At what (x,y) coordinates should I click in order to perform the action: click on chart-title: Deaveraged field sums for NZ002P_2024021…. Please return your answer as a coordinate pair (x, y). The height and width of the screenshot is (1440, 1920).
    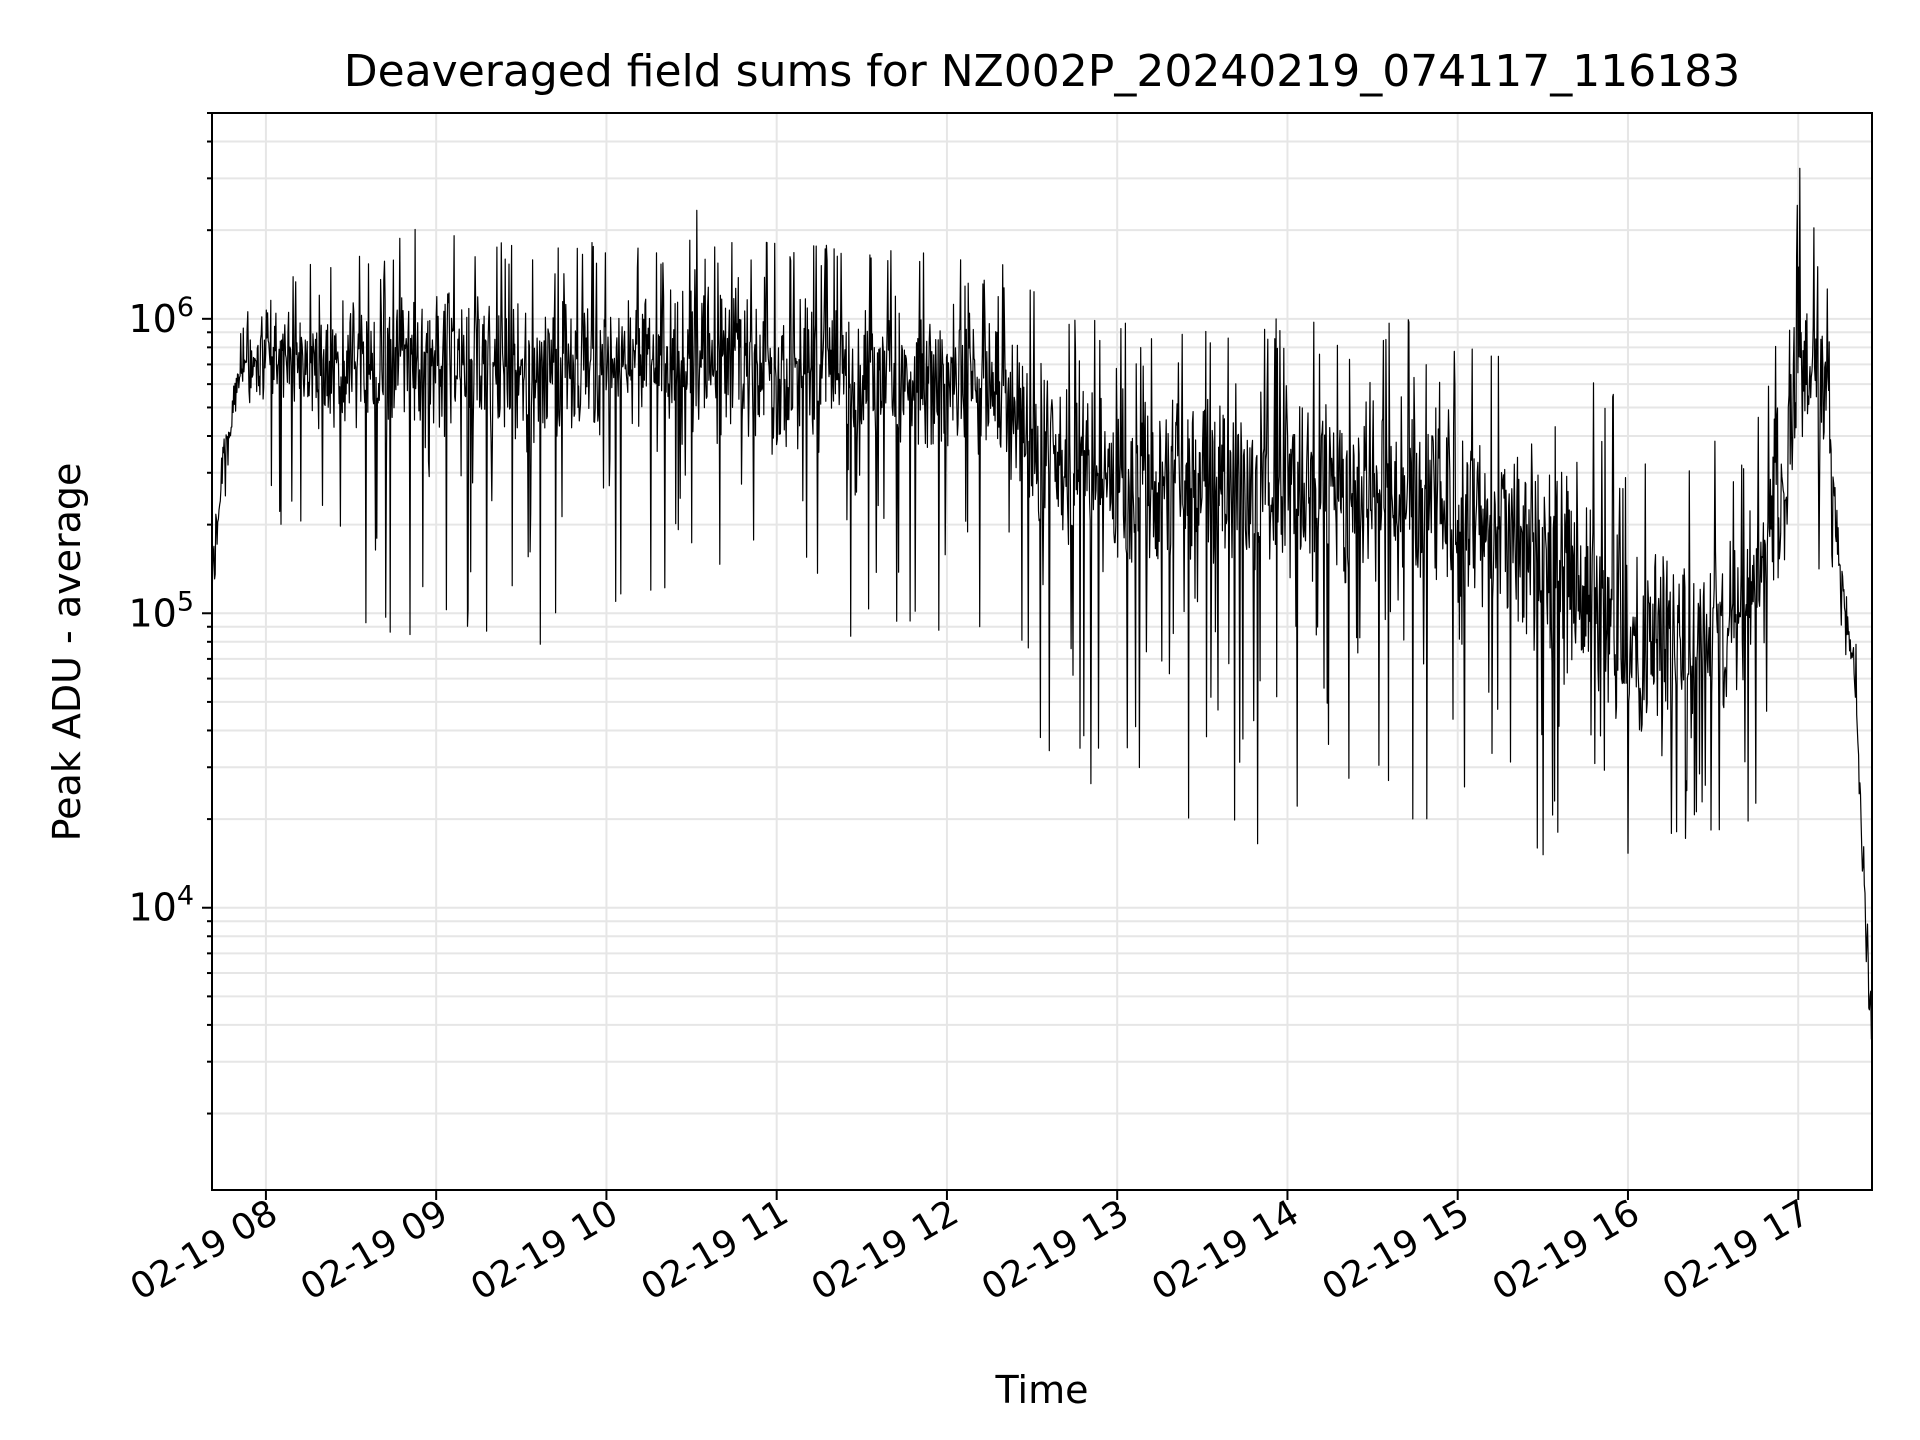
    Looking at the image, I should click on (1042, 71).